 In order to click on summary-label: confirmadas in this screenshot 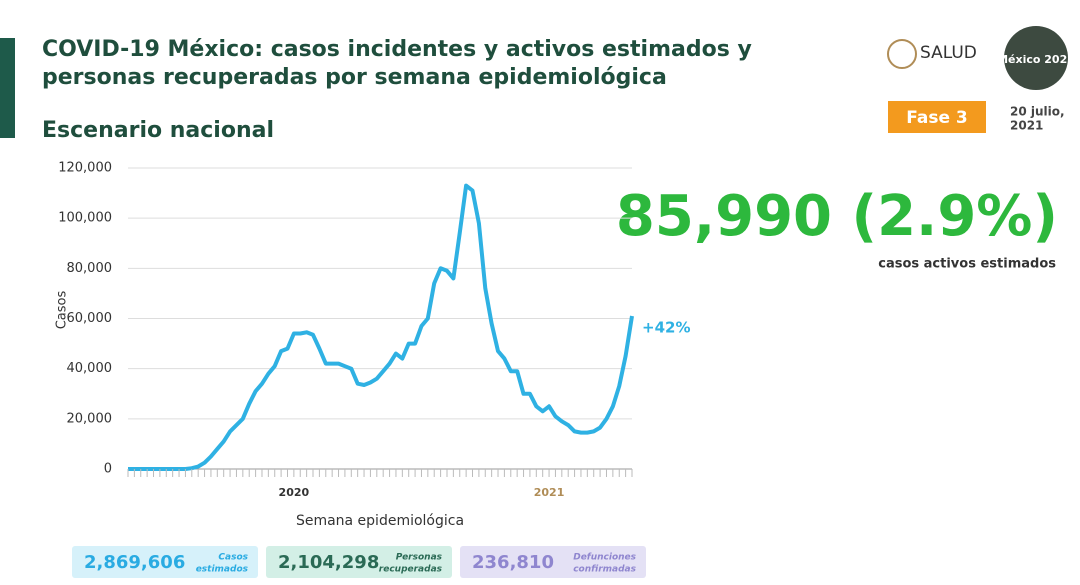, I will do `click(604, 570)`.